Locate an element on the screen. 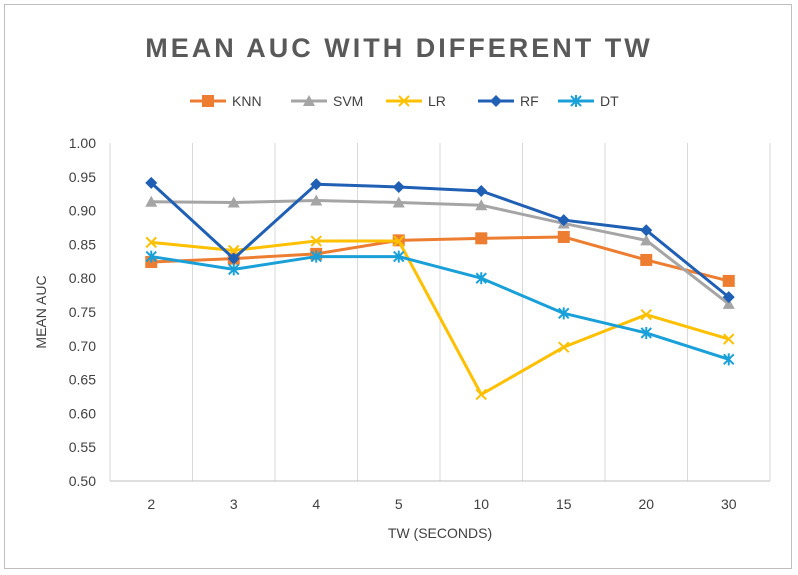 The image size is (798, 575). y-tick-label: 0.55 is located at coordinates (82, 447).